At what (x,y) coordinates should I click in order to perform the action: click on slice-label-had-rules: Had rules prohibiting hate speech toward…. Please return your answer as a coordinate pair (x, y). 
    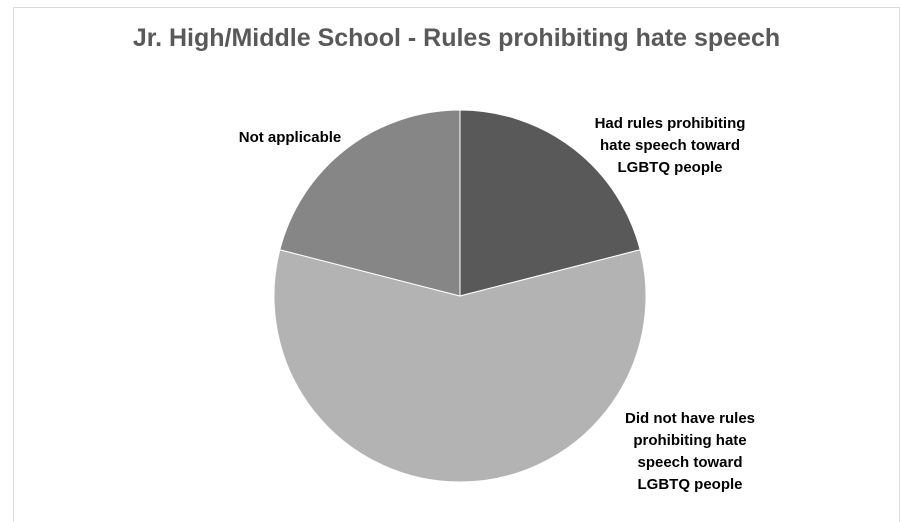
    Looking at the image, I should click on (670, 145).